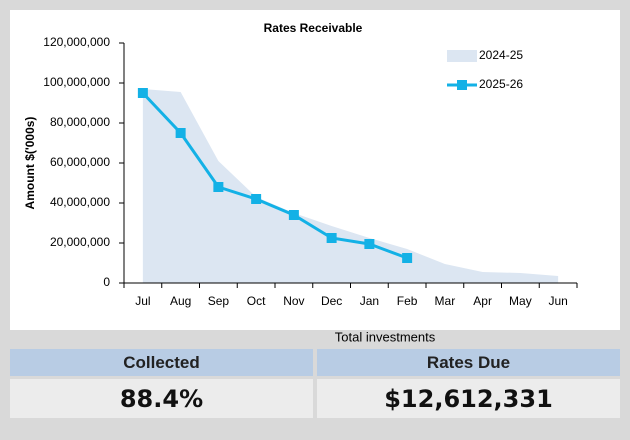 The image size is (630, 440). I want to click on header-cell: Collected, so click(161, 362).